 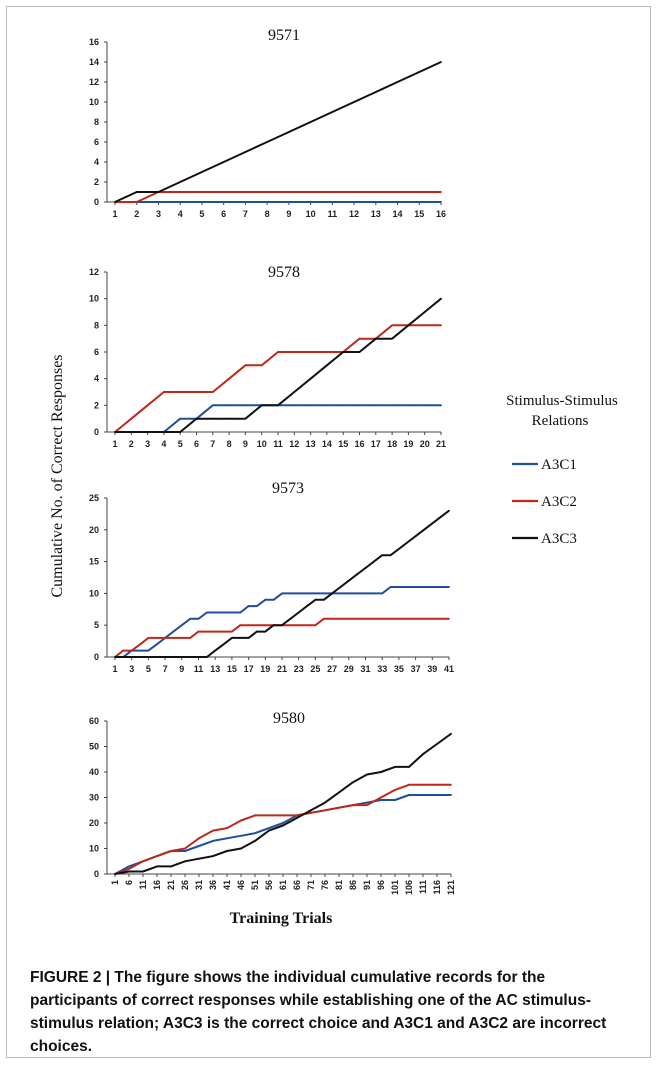 I want to click on x-axis-label: Training Trials, so click(x=281, y=918).